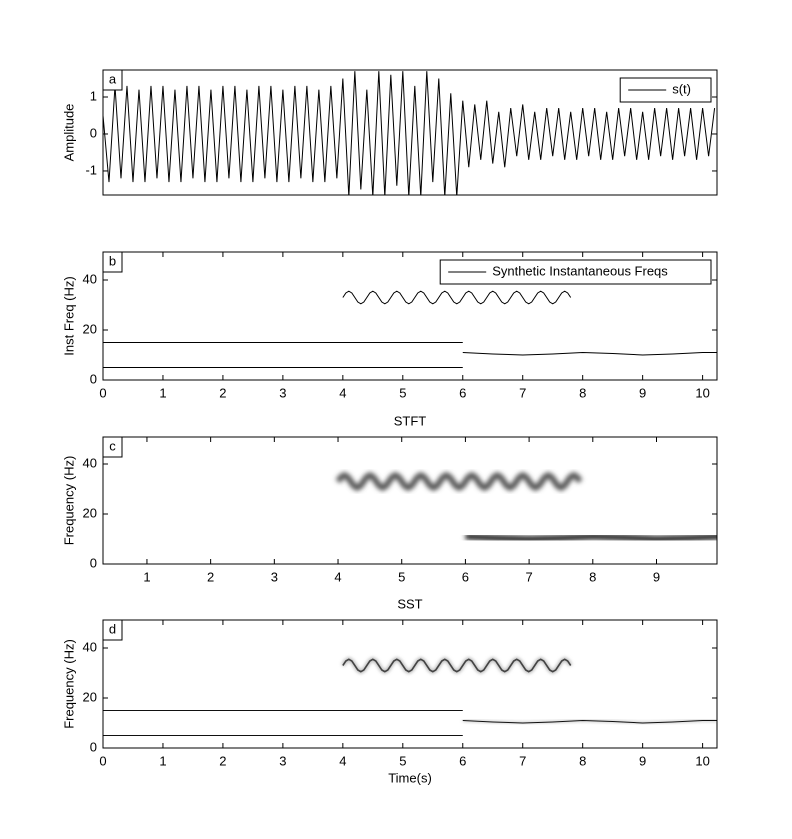 The width and height of the screenshot is (792, 839). I want to click on panel-title: STFT, so click(410, 420).